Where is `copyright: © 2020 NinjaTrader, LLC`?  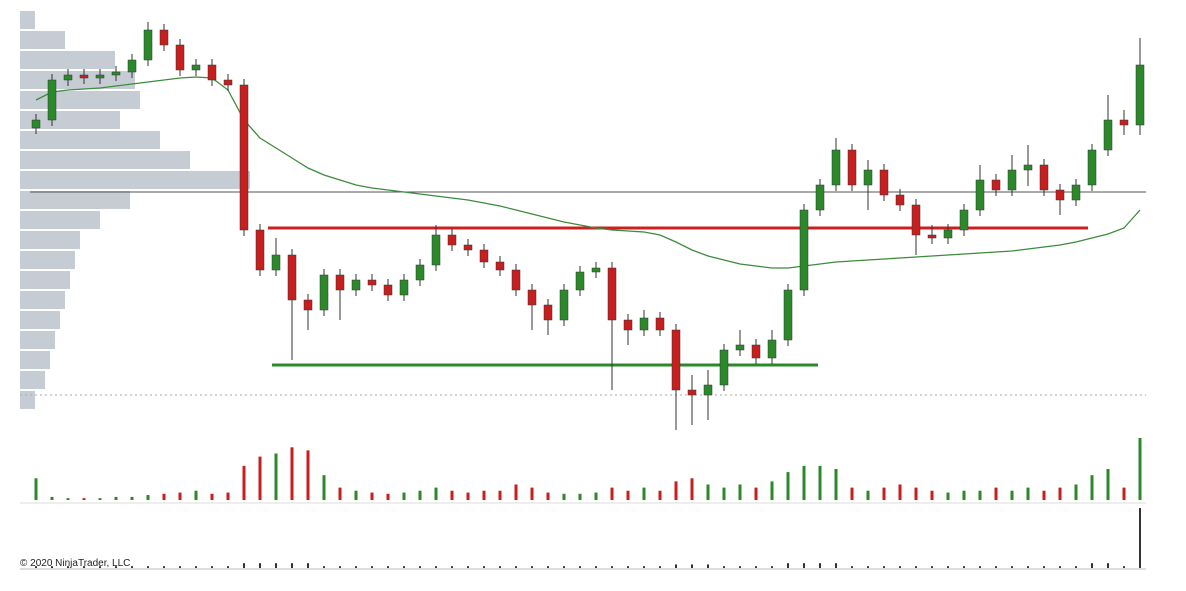
copyright: © 2020 NinjaTrader, LLC is located at coordinates (75, 563).